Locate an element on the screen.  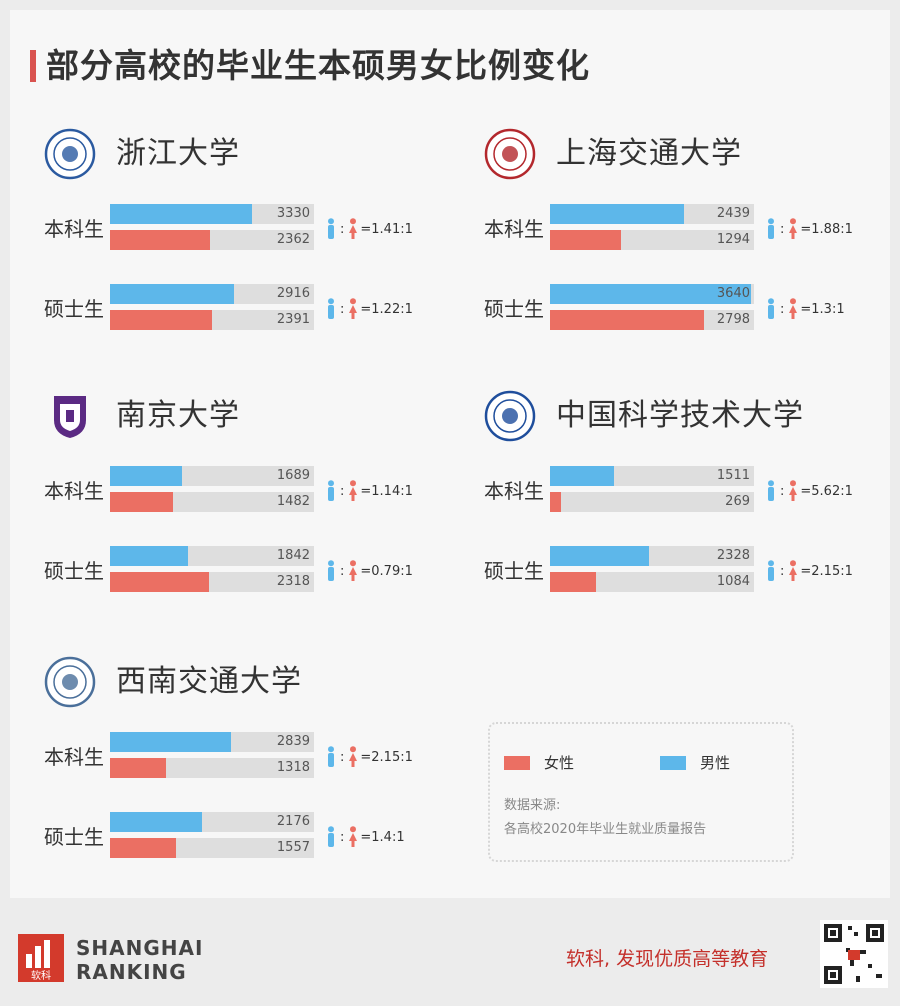
male-value-label: 1842 is located at coordinates (293, 555).